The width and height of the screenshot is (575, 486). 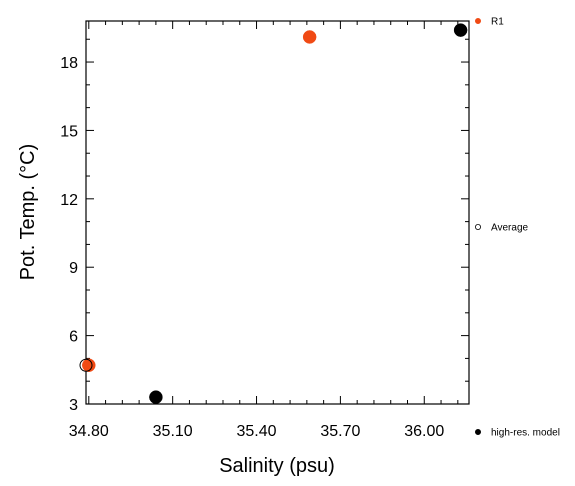 What do you see at coordinates (497, 22) in the screenshot?
I see `legend-label: R1` at bounding box center [497, 22].